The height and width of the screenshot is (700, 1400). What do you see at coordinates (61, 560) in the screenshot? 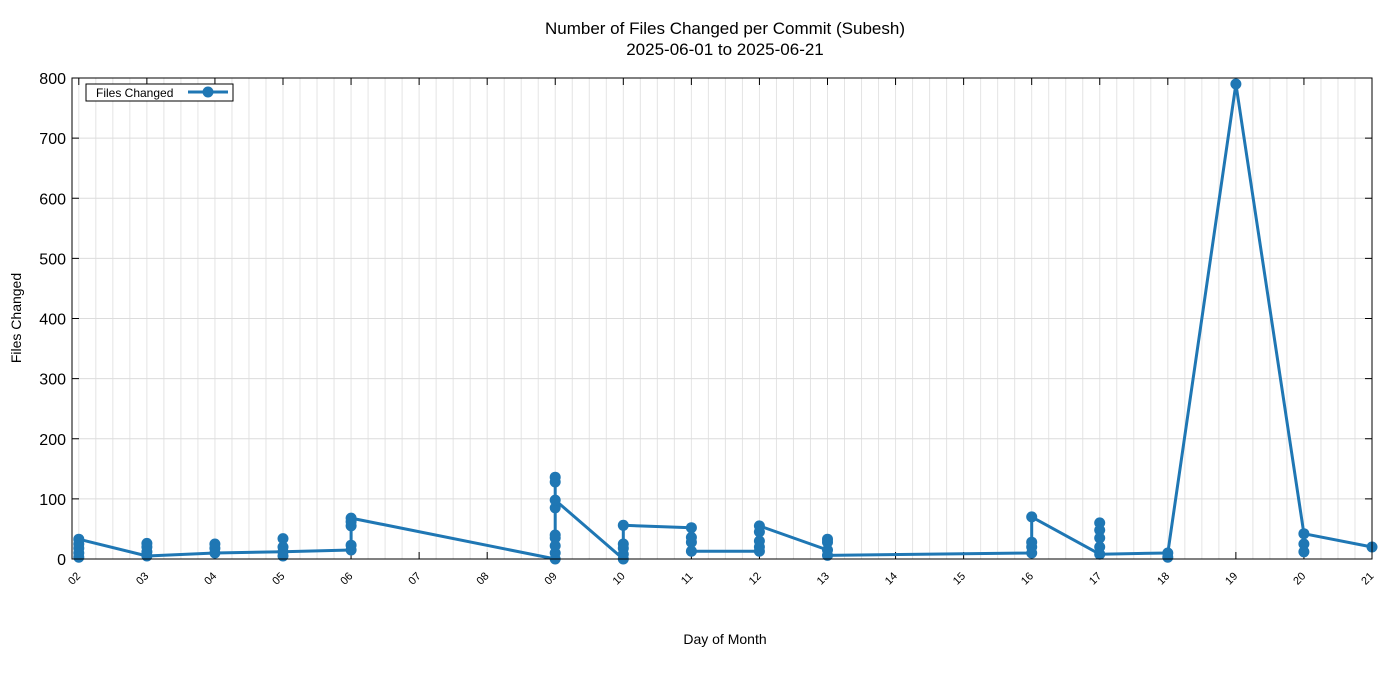
I see `y-tick-label: 0` at bounding box center [61, 560].